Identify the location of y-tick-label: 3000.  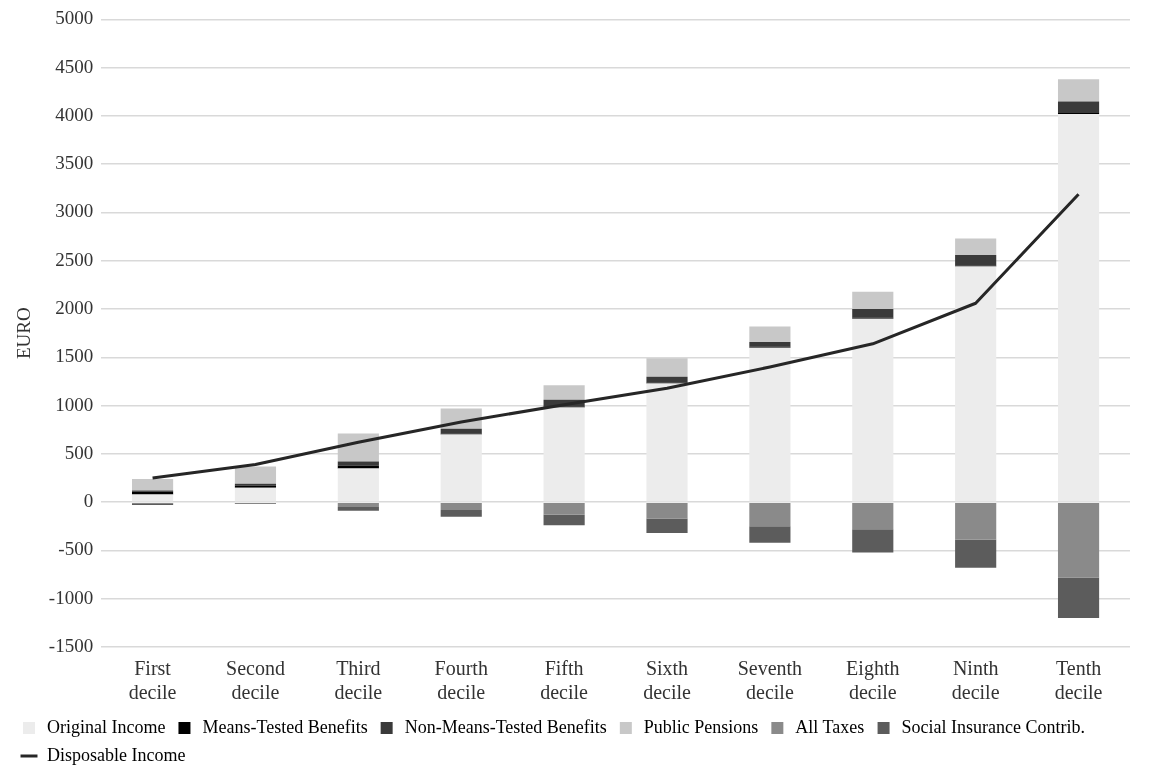
(74, 211).